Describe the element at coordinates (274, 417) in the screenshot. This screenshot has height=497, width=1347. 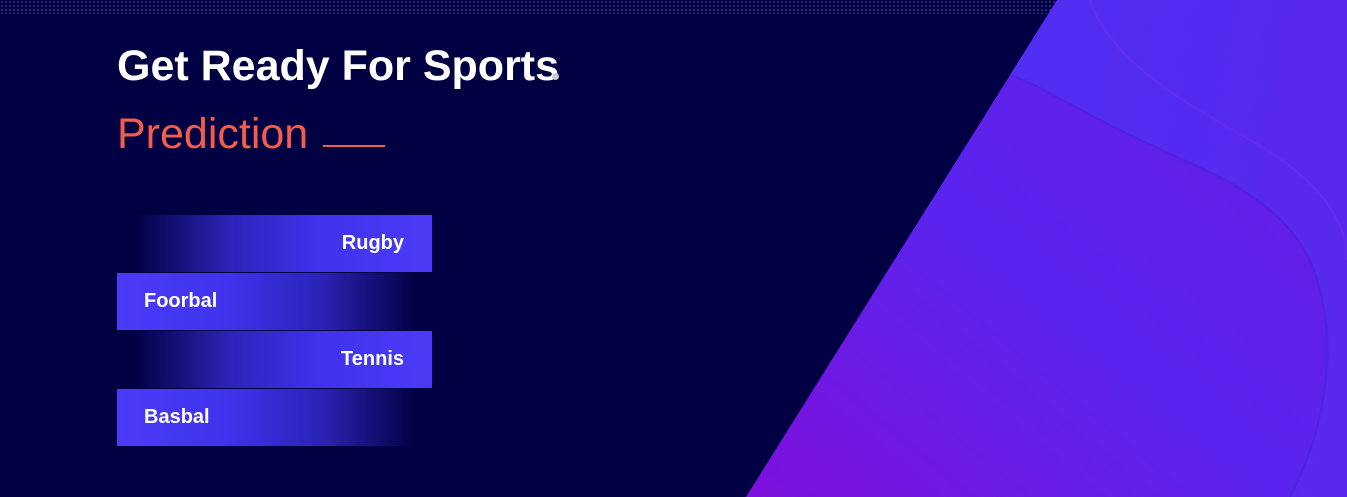
I see `sport-item-basbal: Basbal` at that location.